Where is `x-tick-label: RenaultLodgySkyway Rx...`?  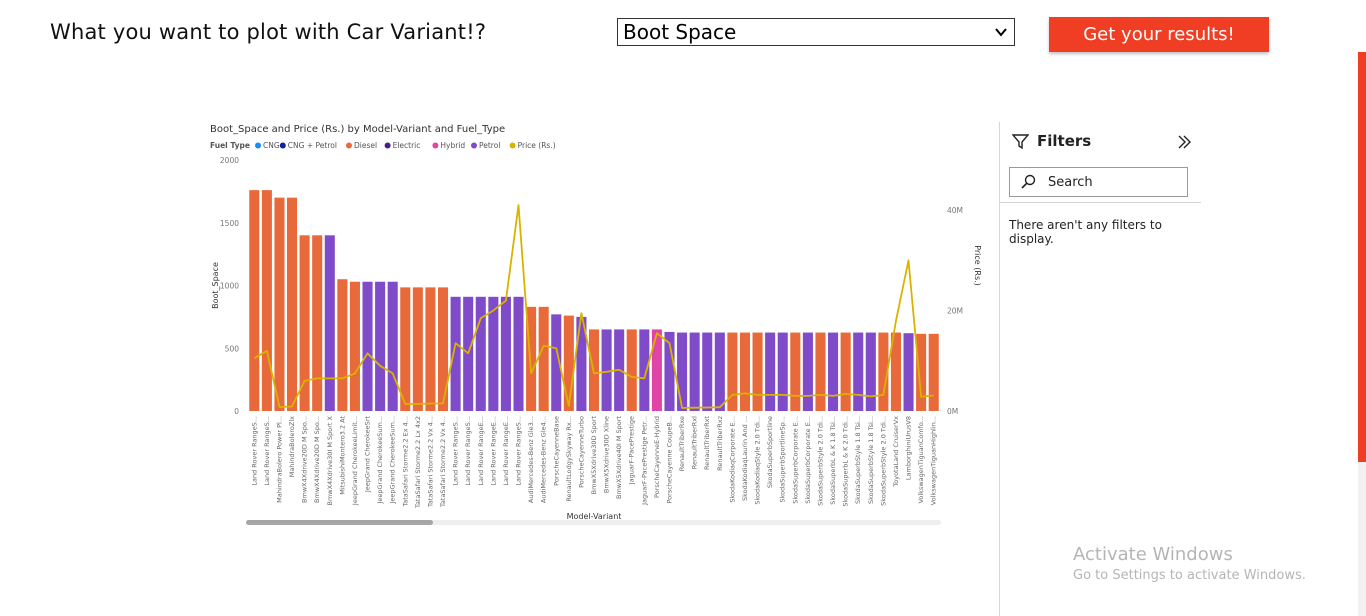
x-tick-label: RenaultLodgySkyway Rx... is located at coordinates (569, 459).